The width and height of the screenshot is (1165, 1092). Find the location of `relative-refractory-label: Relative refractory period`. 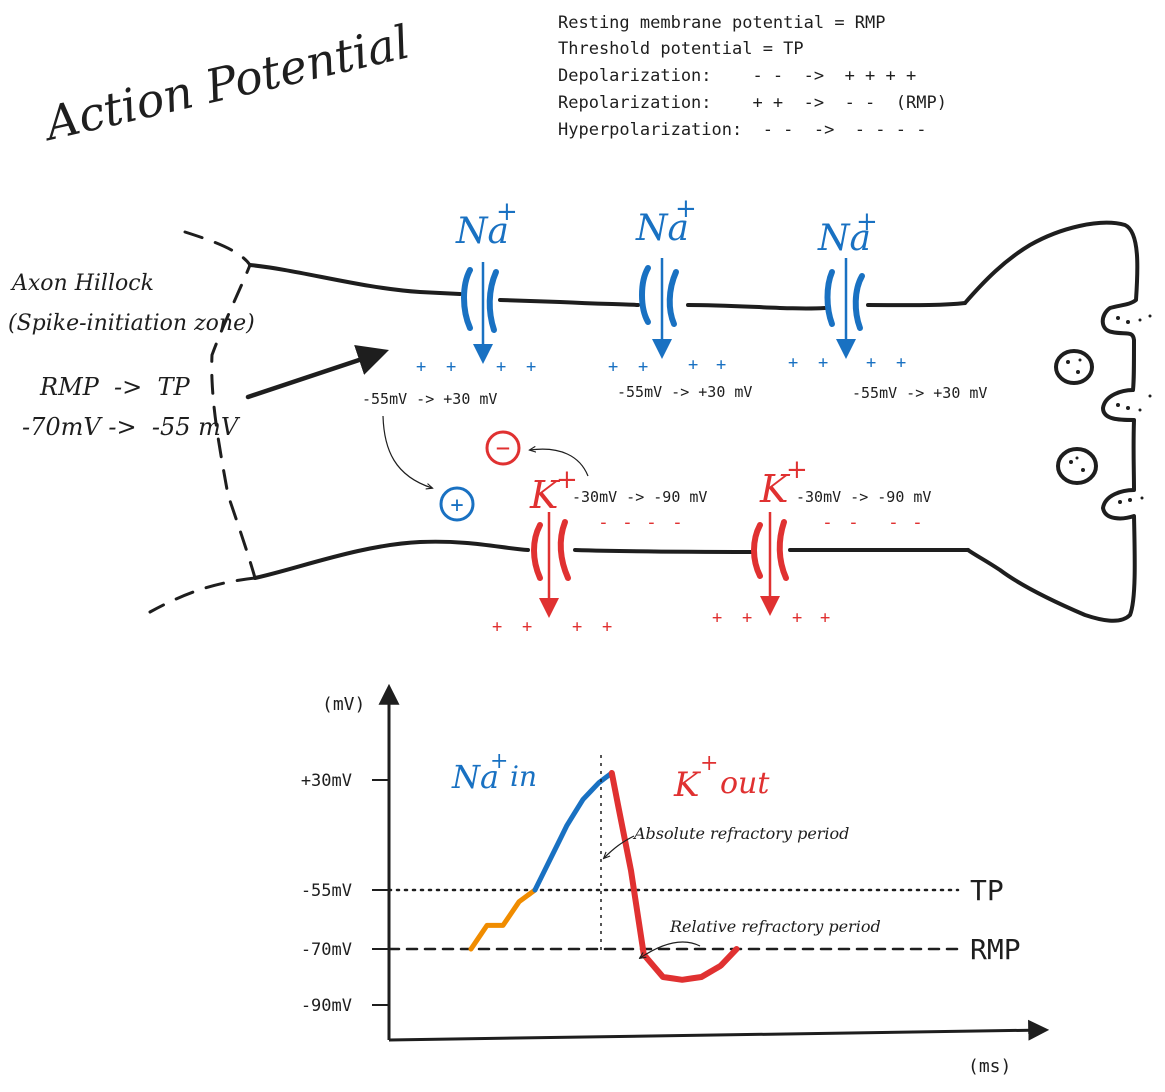

relative-refractory-label: Relative refractory period is located at coordinates (775, 926).